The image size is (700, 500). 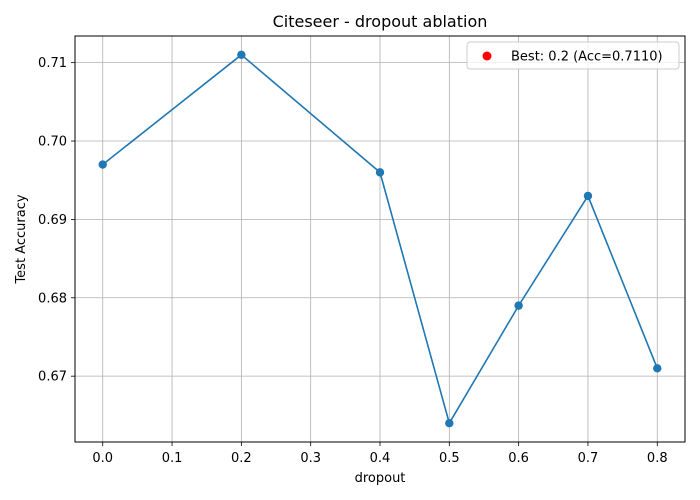 What do you see at coordinates (52, 220) in the screenshot?
I see `y-tick-label: 0.69` at bounding box center [52, 220].